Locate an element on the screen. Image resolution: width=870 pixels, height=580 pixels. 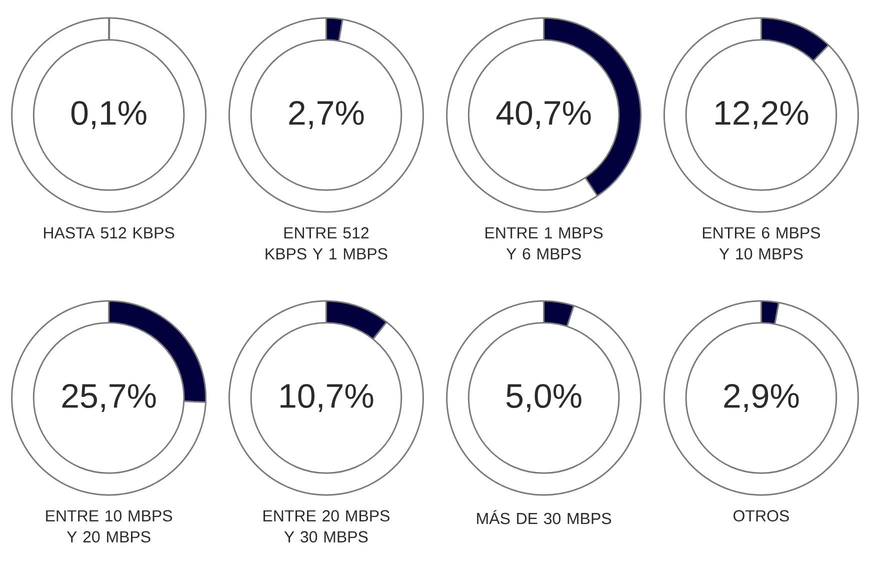
text: ENTRE 6 MBPS Y 10 MBPS is located at coordinates (761, 243).